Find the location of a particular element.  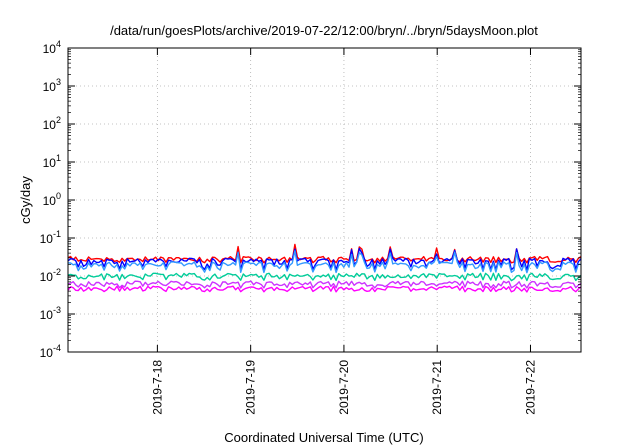

y-tick-label: 10¹ is located at coordinates (52, 161).